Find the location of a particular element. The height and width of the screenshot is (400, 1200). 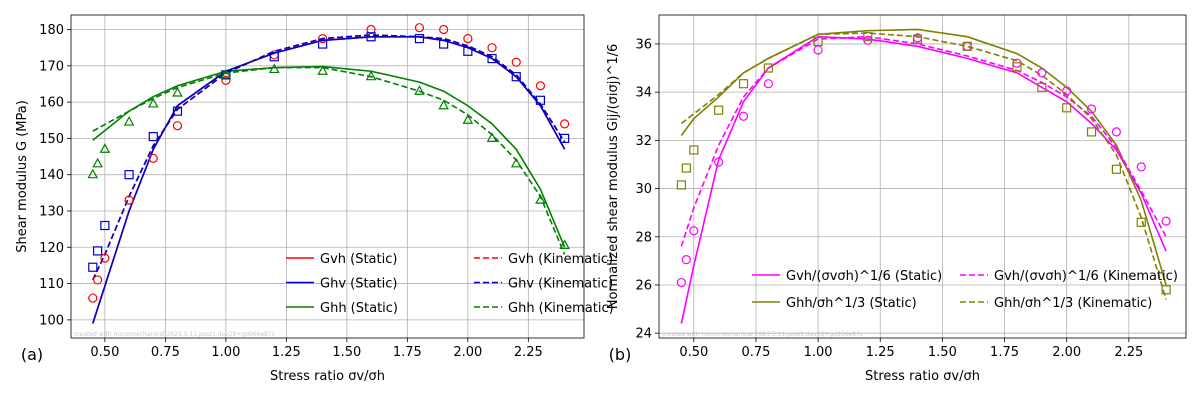

y-tick-label: 32 is located at coordinates (643, 141).